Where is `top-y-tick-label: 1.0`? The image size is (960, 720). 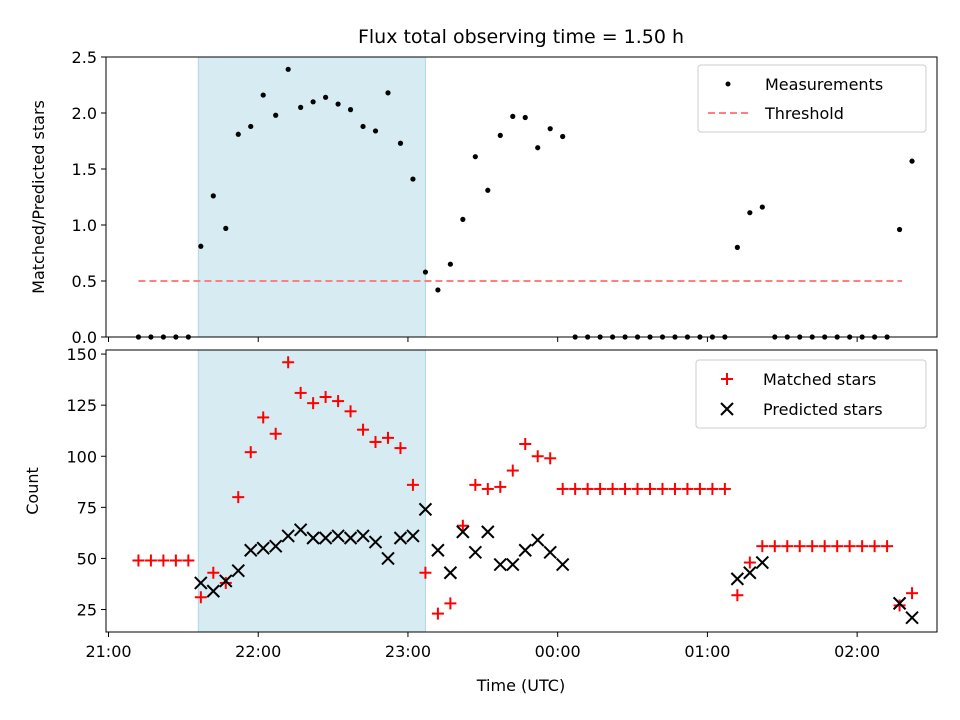 top-y-tick-label: 1.0 is located at coordinates (84, 225).